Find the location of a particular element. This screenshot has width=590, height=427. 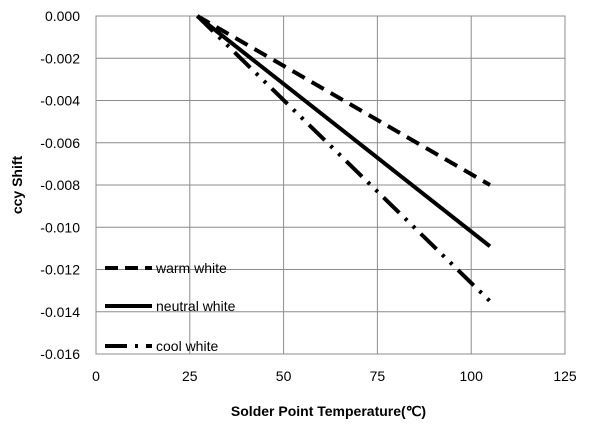

x-tick-label: 100 is located at coordinates (472, 376).